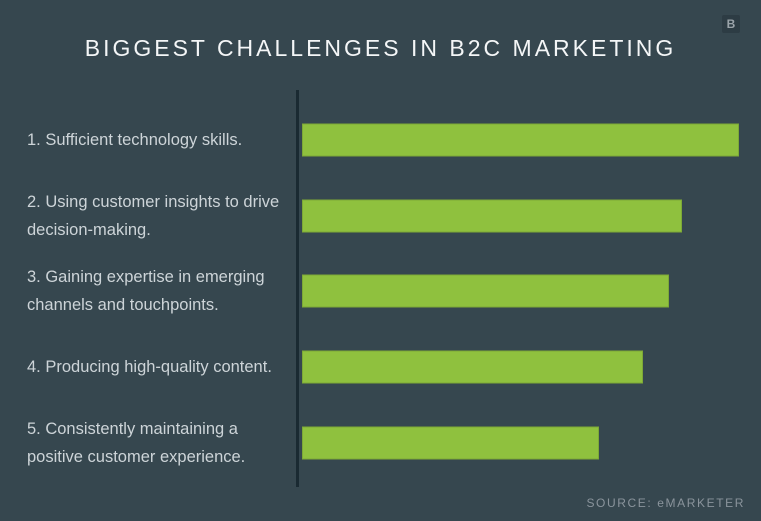 The height and width of the screenshot is (521, 761). I want to click on brand-logo-letter: B, so click(731, 24).